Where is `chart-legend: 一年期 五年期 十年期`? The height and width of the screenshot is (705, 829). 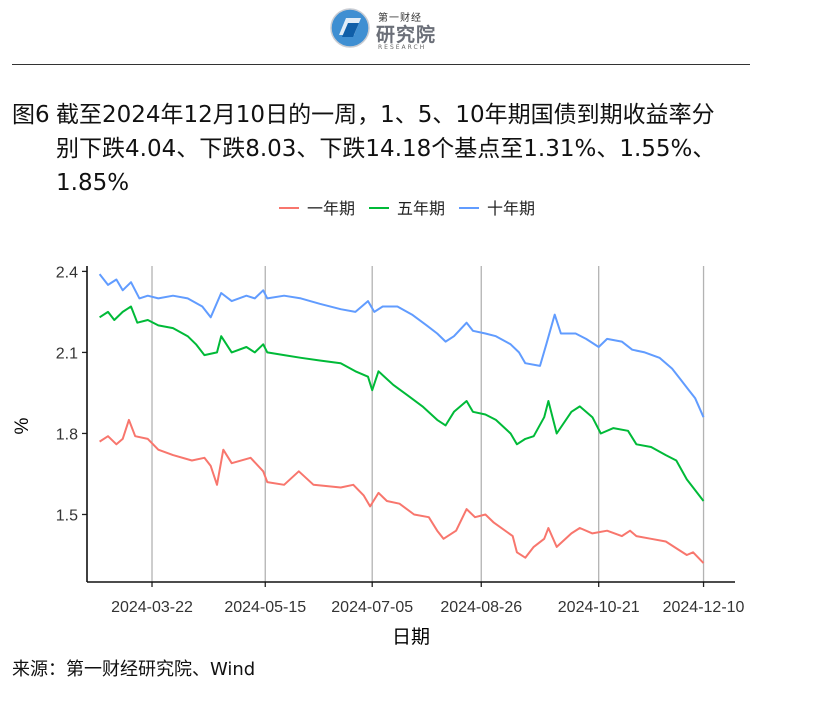
chart-legend: 一年期 五年期 十年期 is located at coordinates (407, 209).